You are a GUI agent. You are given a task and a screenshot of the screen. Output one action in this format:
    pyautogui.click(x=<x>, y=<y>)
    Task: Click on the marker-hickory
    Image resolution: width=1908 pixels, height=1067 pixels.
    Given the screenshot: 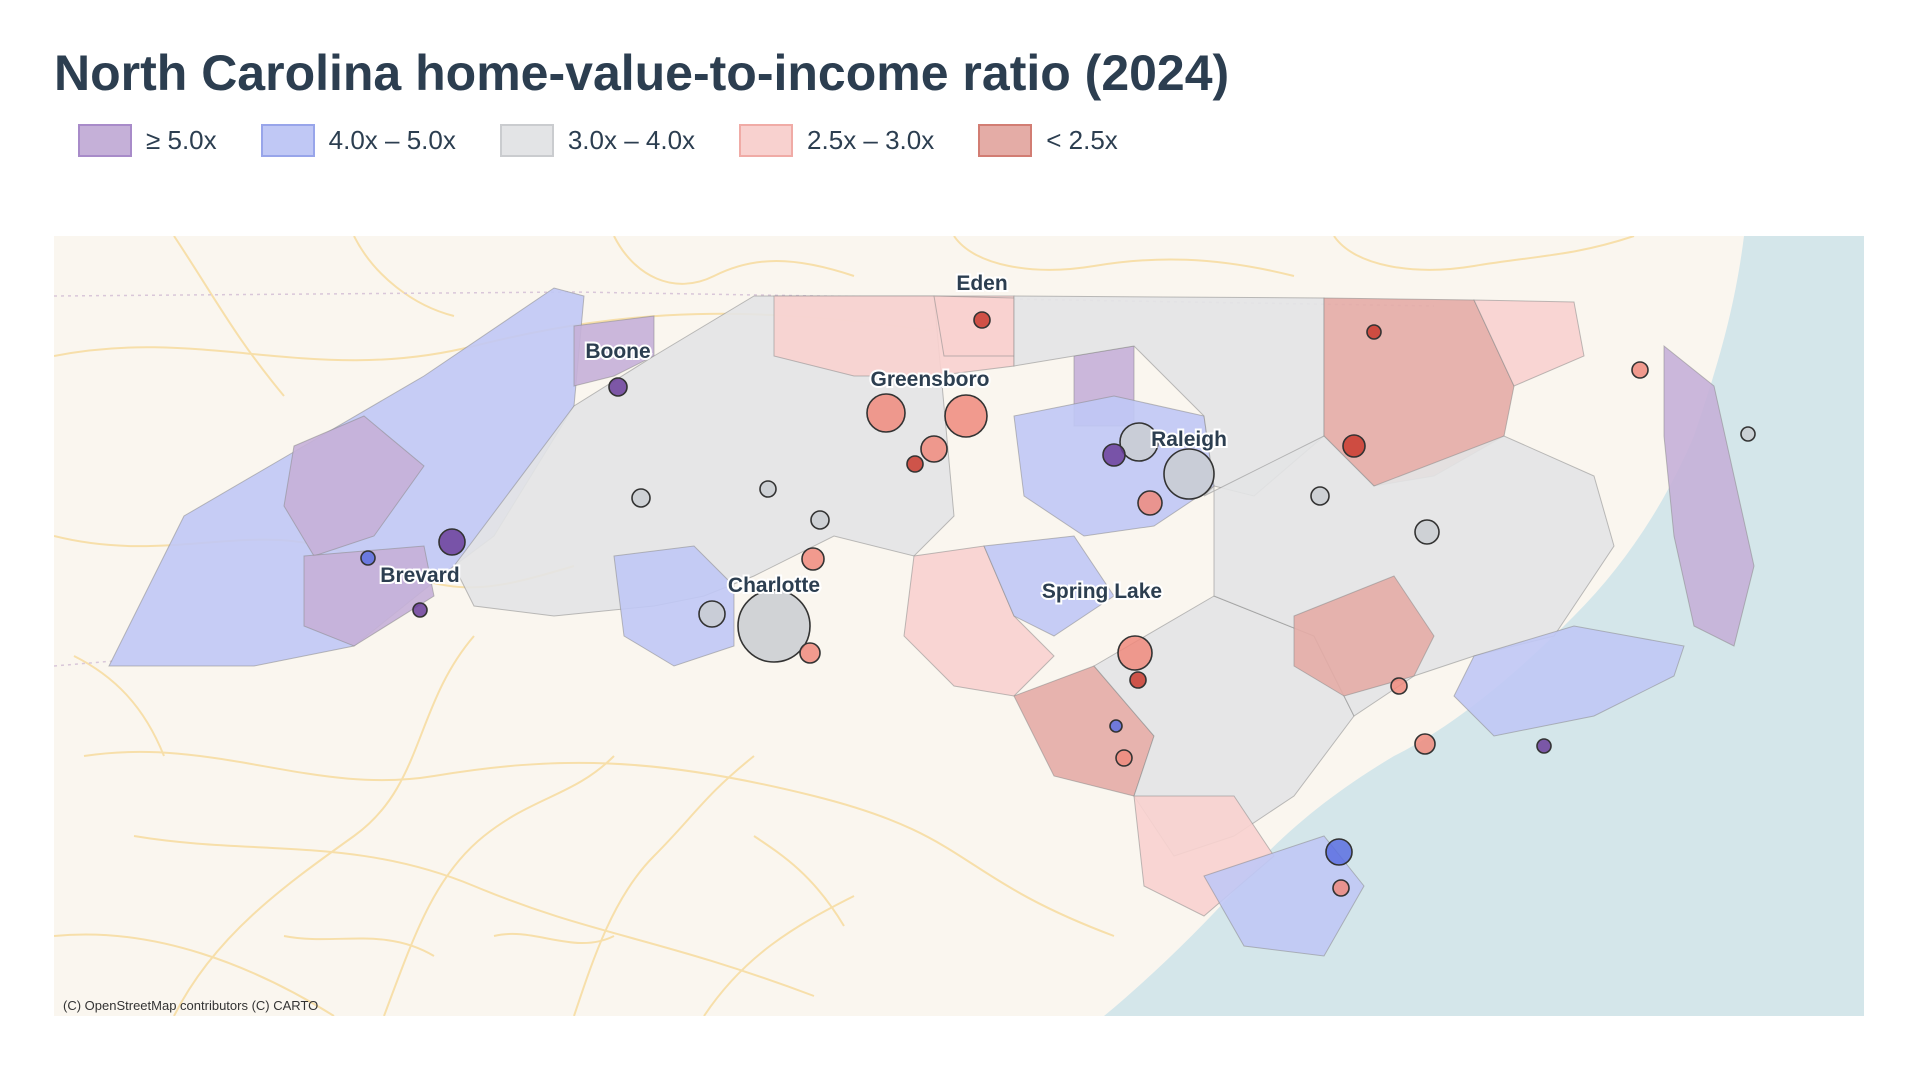 What is the action you would take?
    pyautogui.click(x=641, y=498)
    